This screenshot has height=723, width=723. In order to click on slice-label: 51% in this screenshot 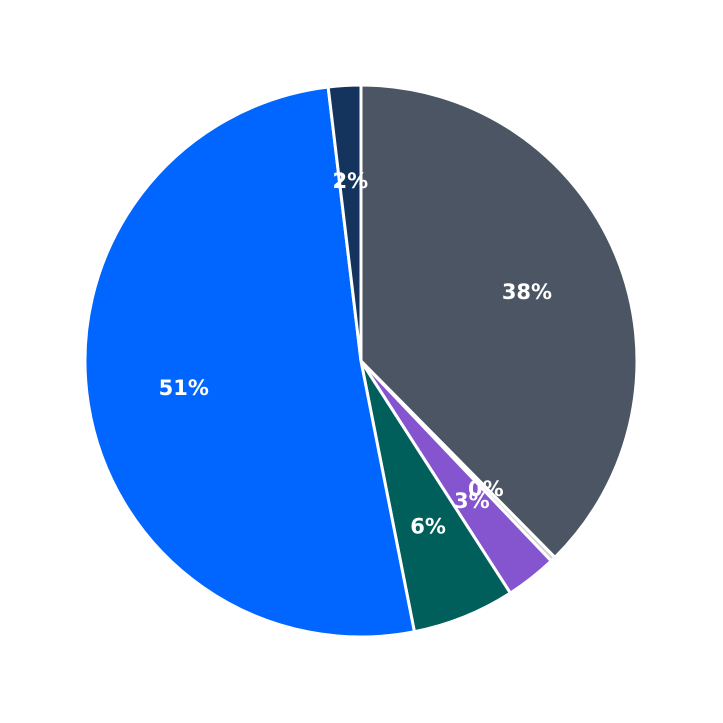, I will do `click(184, 388)`.